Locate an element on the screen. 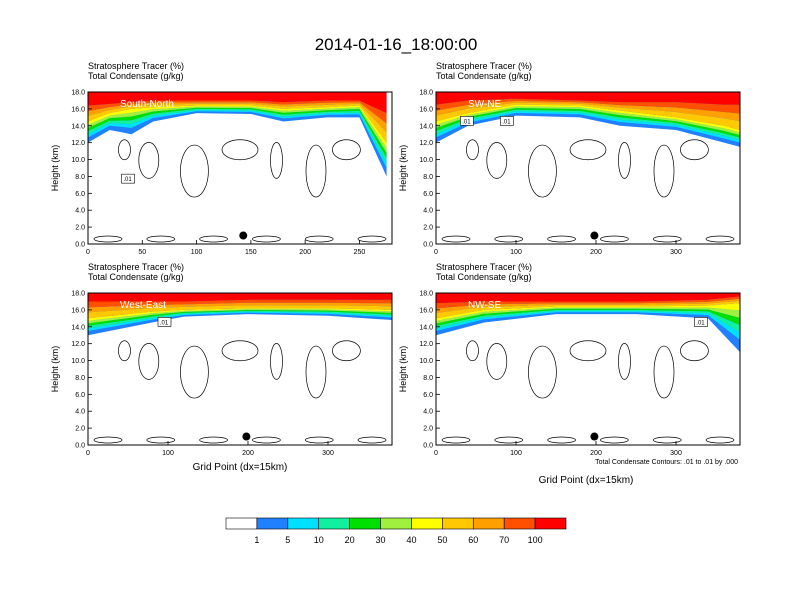 This screenshot has height=612, width=792. colorbar-label: 100 is located at coordinates (535, 540).